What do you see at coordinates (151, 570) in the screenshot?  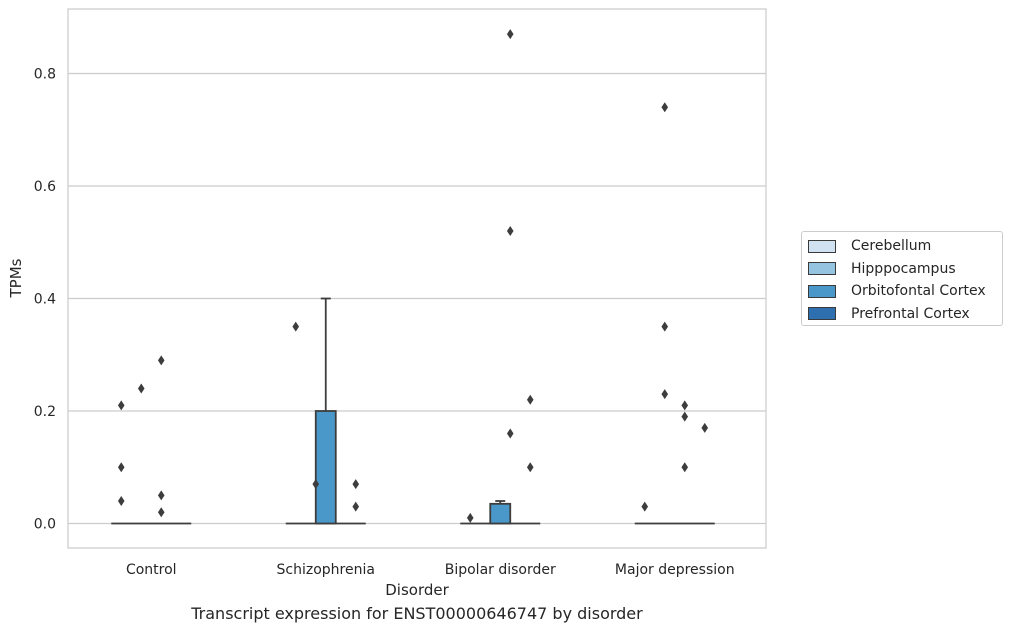 I see `x-tick-label: Control` at bounding box center [151, 570].